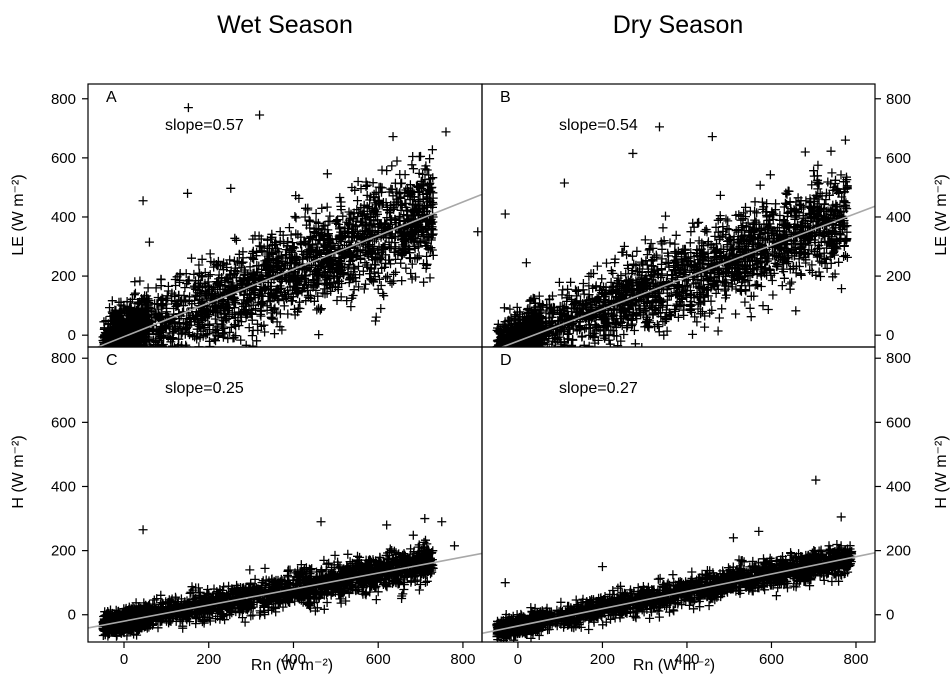 The height and width of the screenshot is (675, 950). What do you see at coordinates (63, 217) in the screenshot?
I see `y-tick-label-A-400: 400` at bounding box center [63, 217].